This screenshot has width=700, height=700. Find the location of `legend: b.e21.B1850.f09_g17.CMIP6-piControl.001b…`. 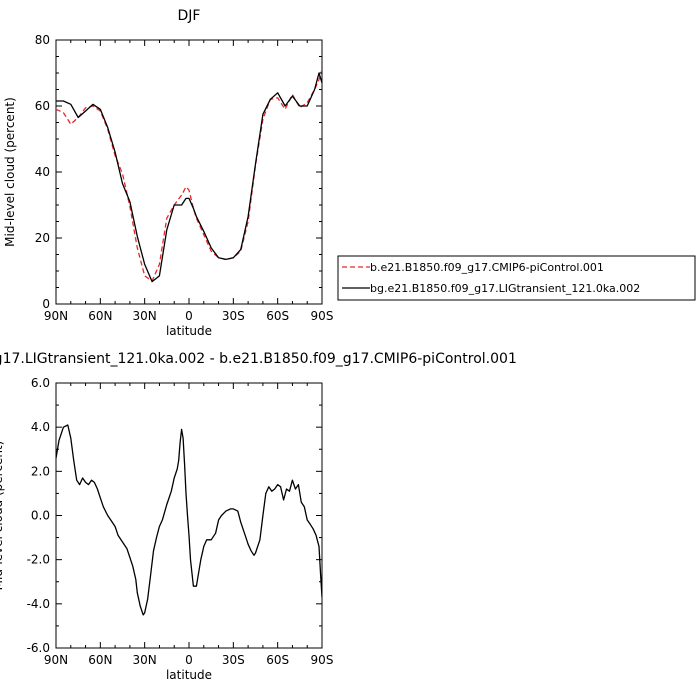

legend: b.e21.B1850.f09_g17.CMIP6-piControl.001b… is located at coordinates (516, 278).